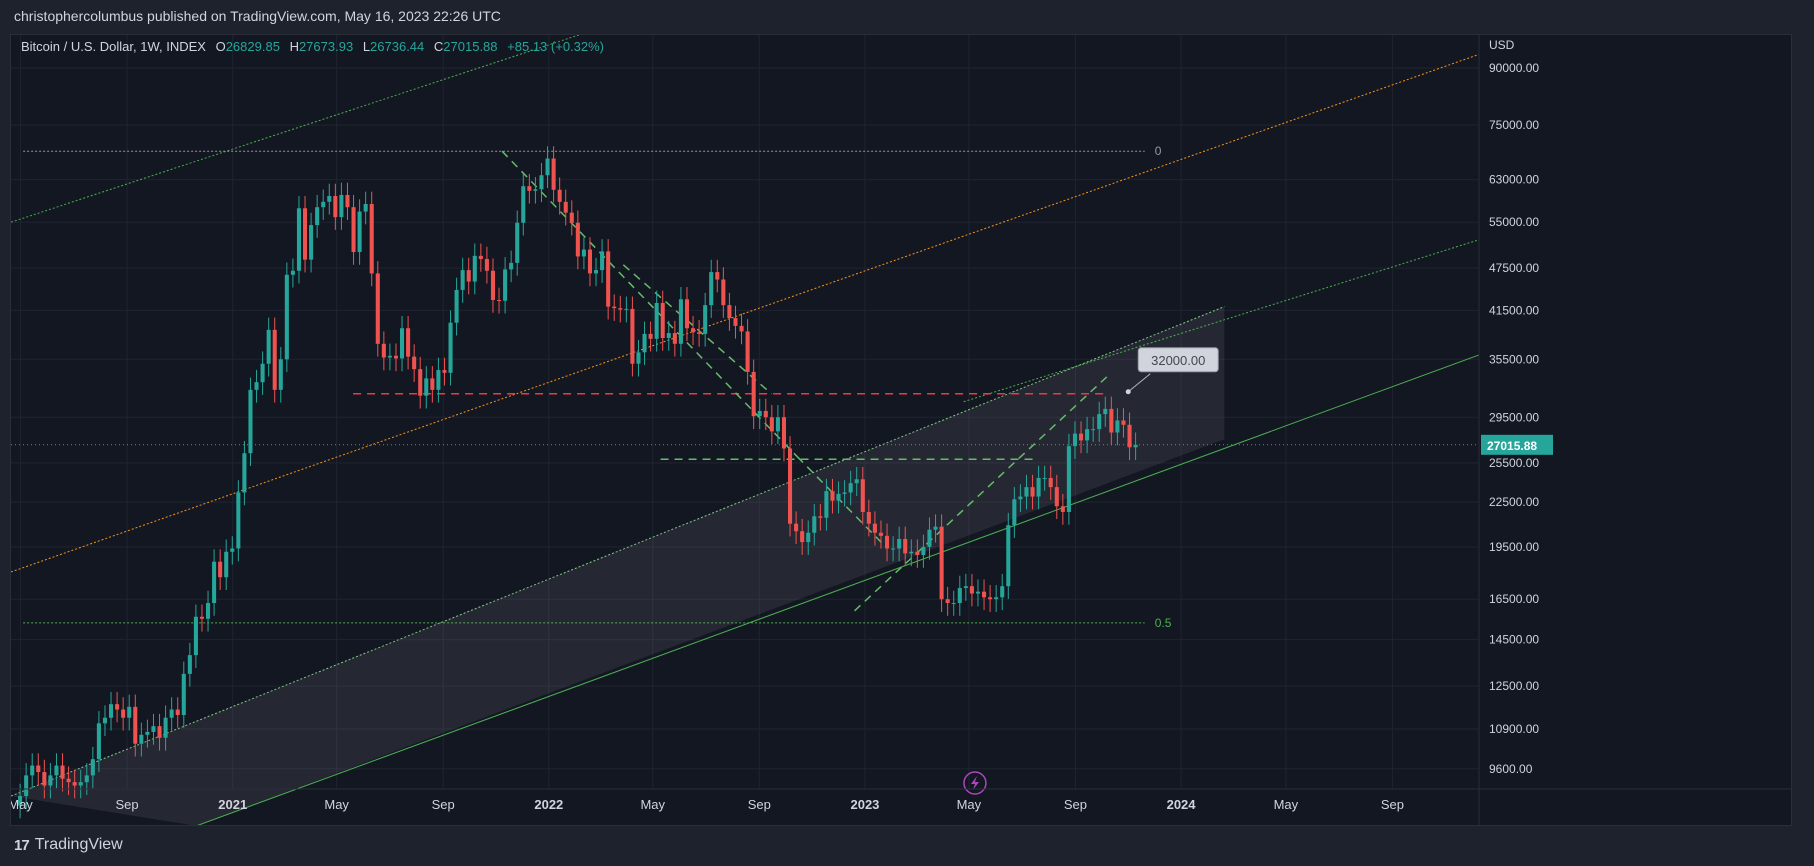 This screenshot has height=866, width=1814. What do you see at coordinates (397, 46) in the screenshot?
I see `low-value: 26736.44` at bounding box center [397, 46].